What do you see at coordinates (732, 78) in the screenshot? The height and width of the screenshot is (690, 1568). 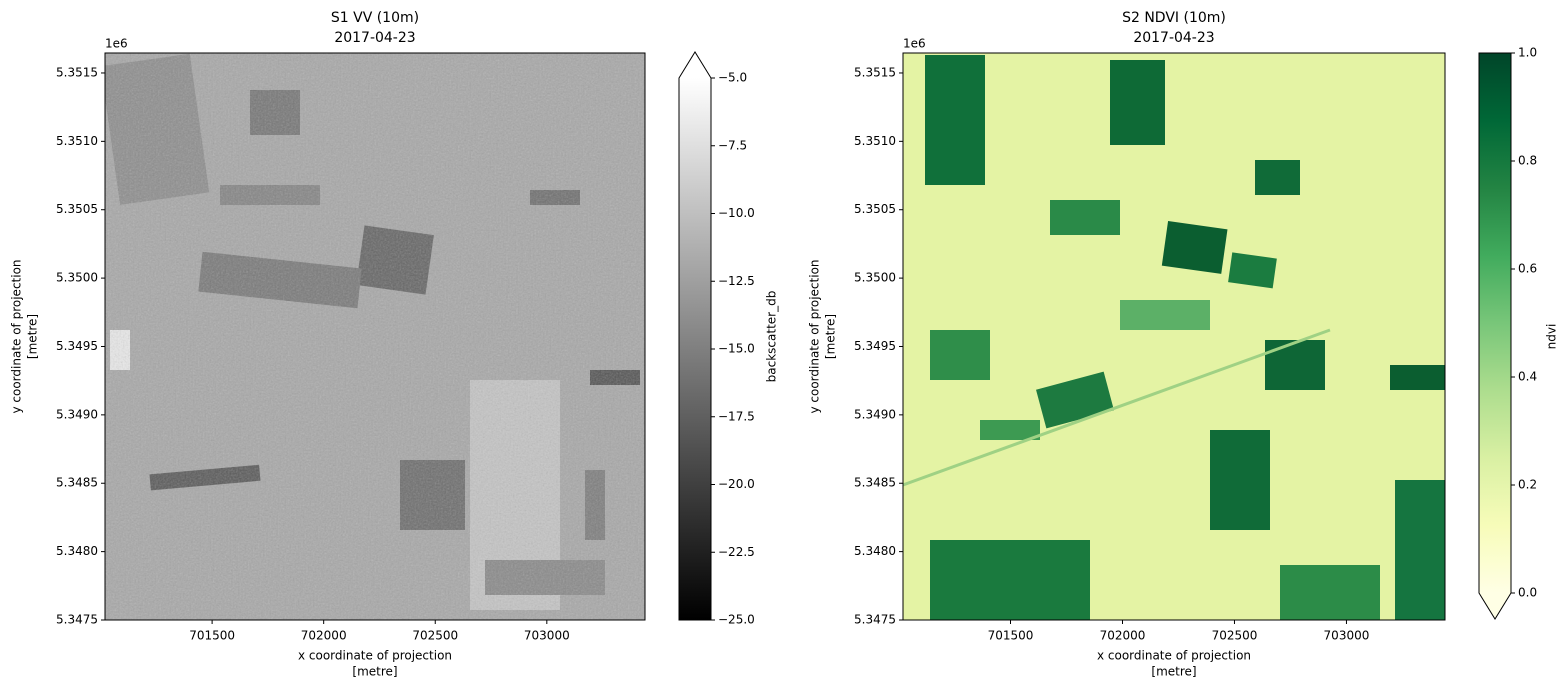 I see `colorbar-tick-label: −5.0` at bounding box center [732, 78].